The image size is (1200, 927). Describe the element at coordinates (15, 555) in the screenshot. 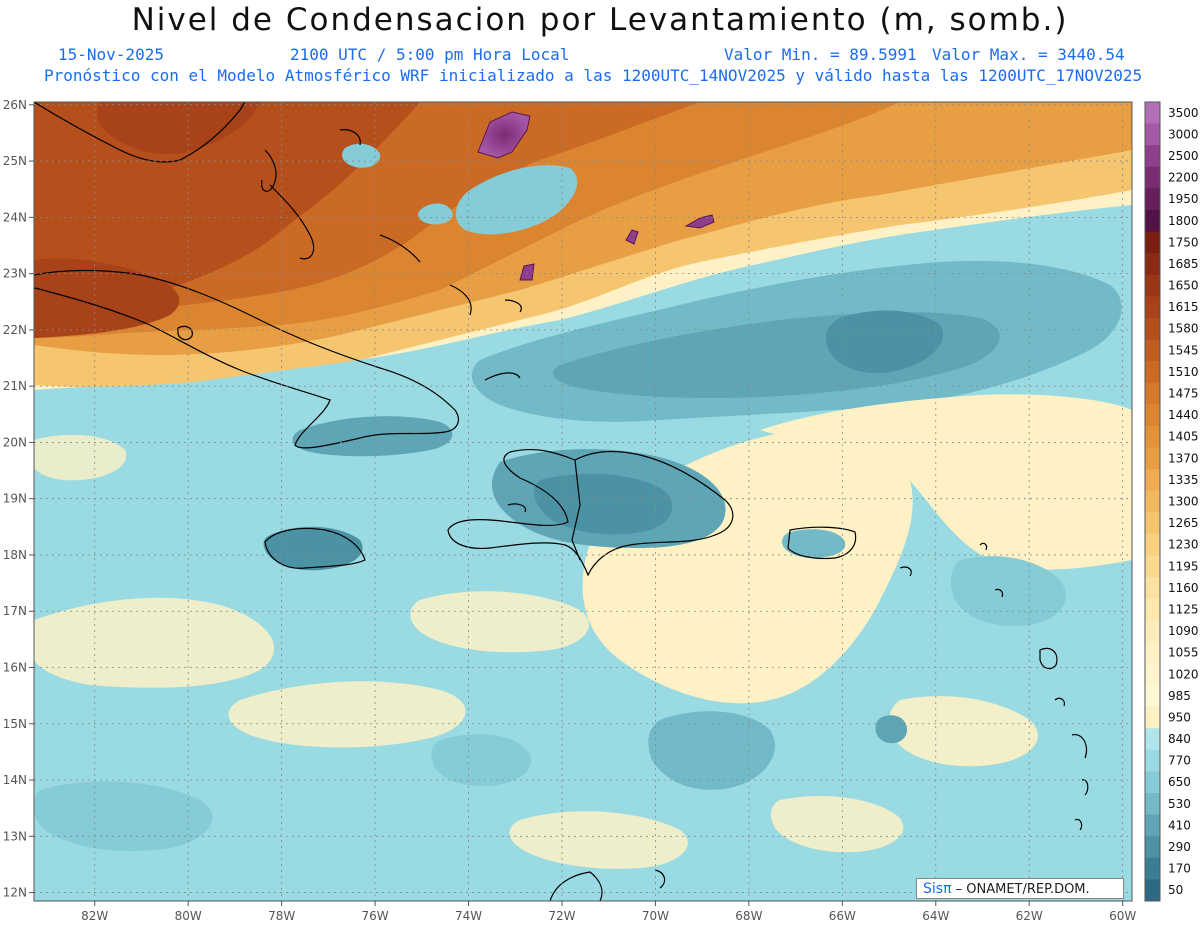

I see `y-tick-label: 18N` at that location.